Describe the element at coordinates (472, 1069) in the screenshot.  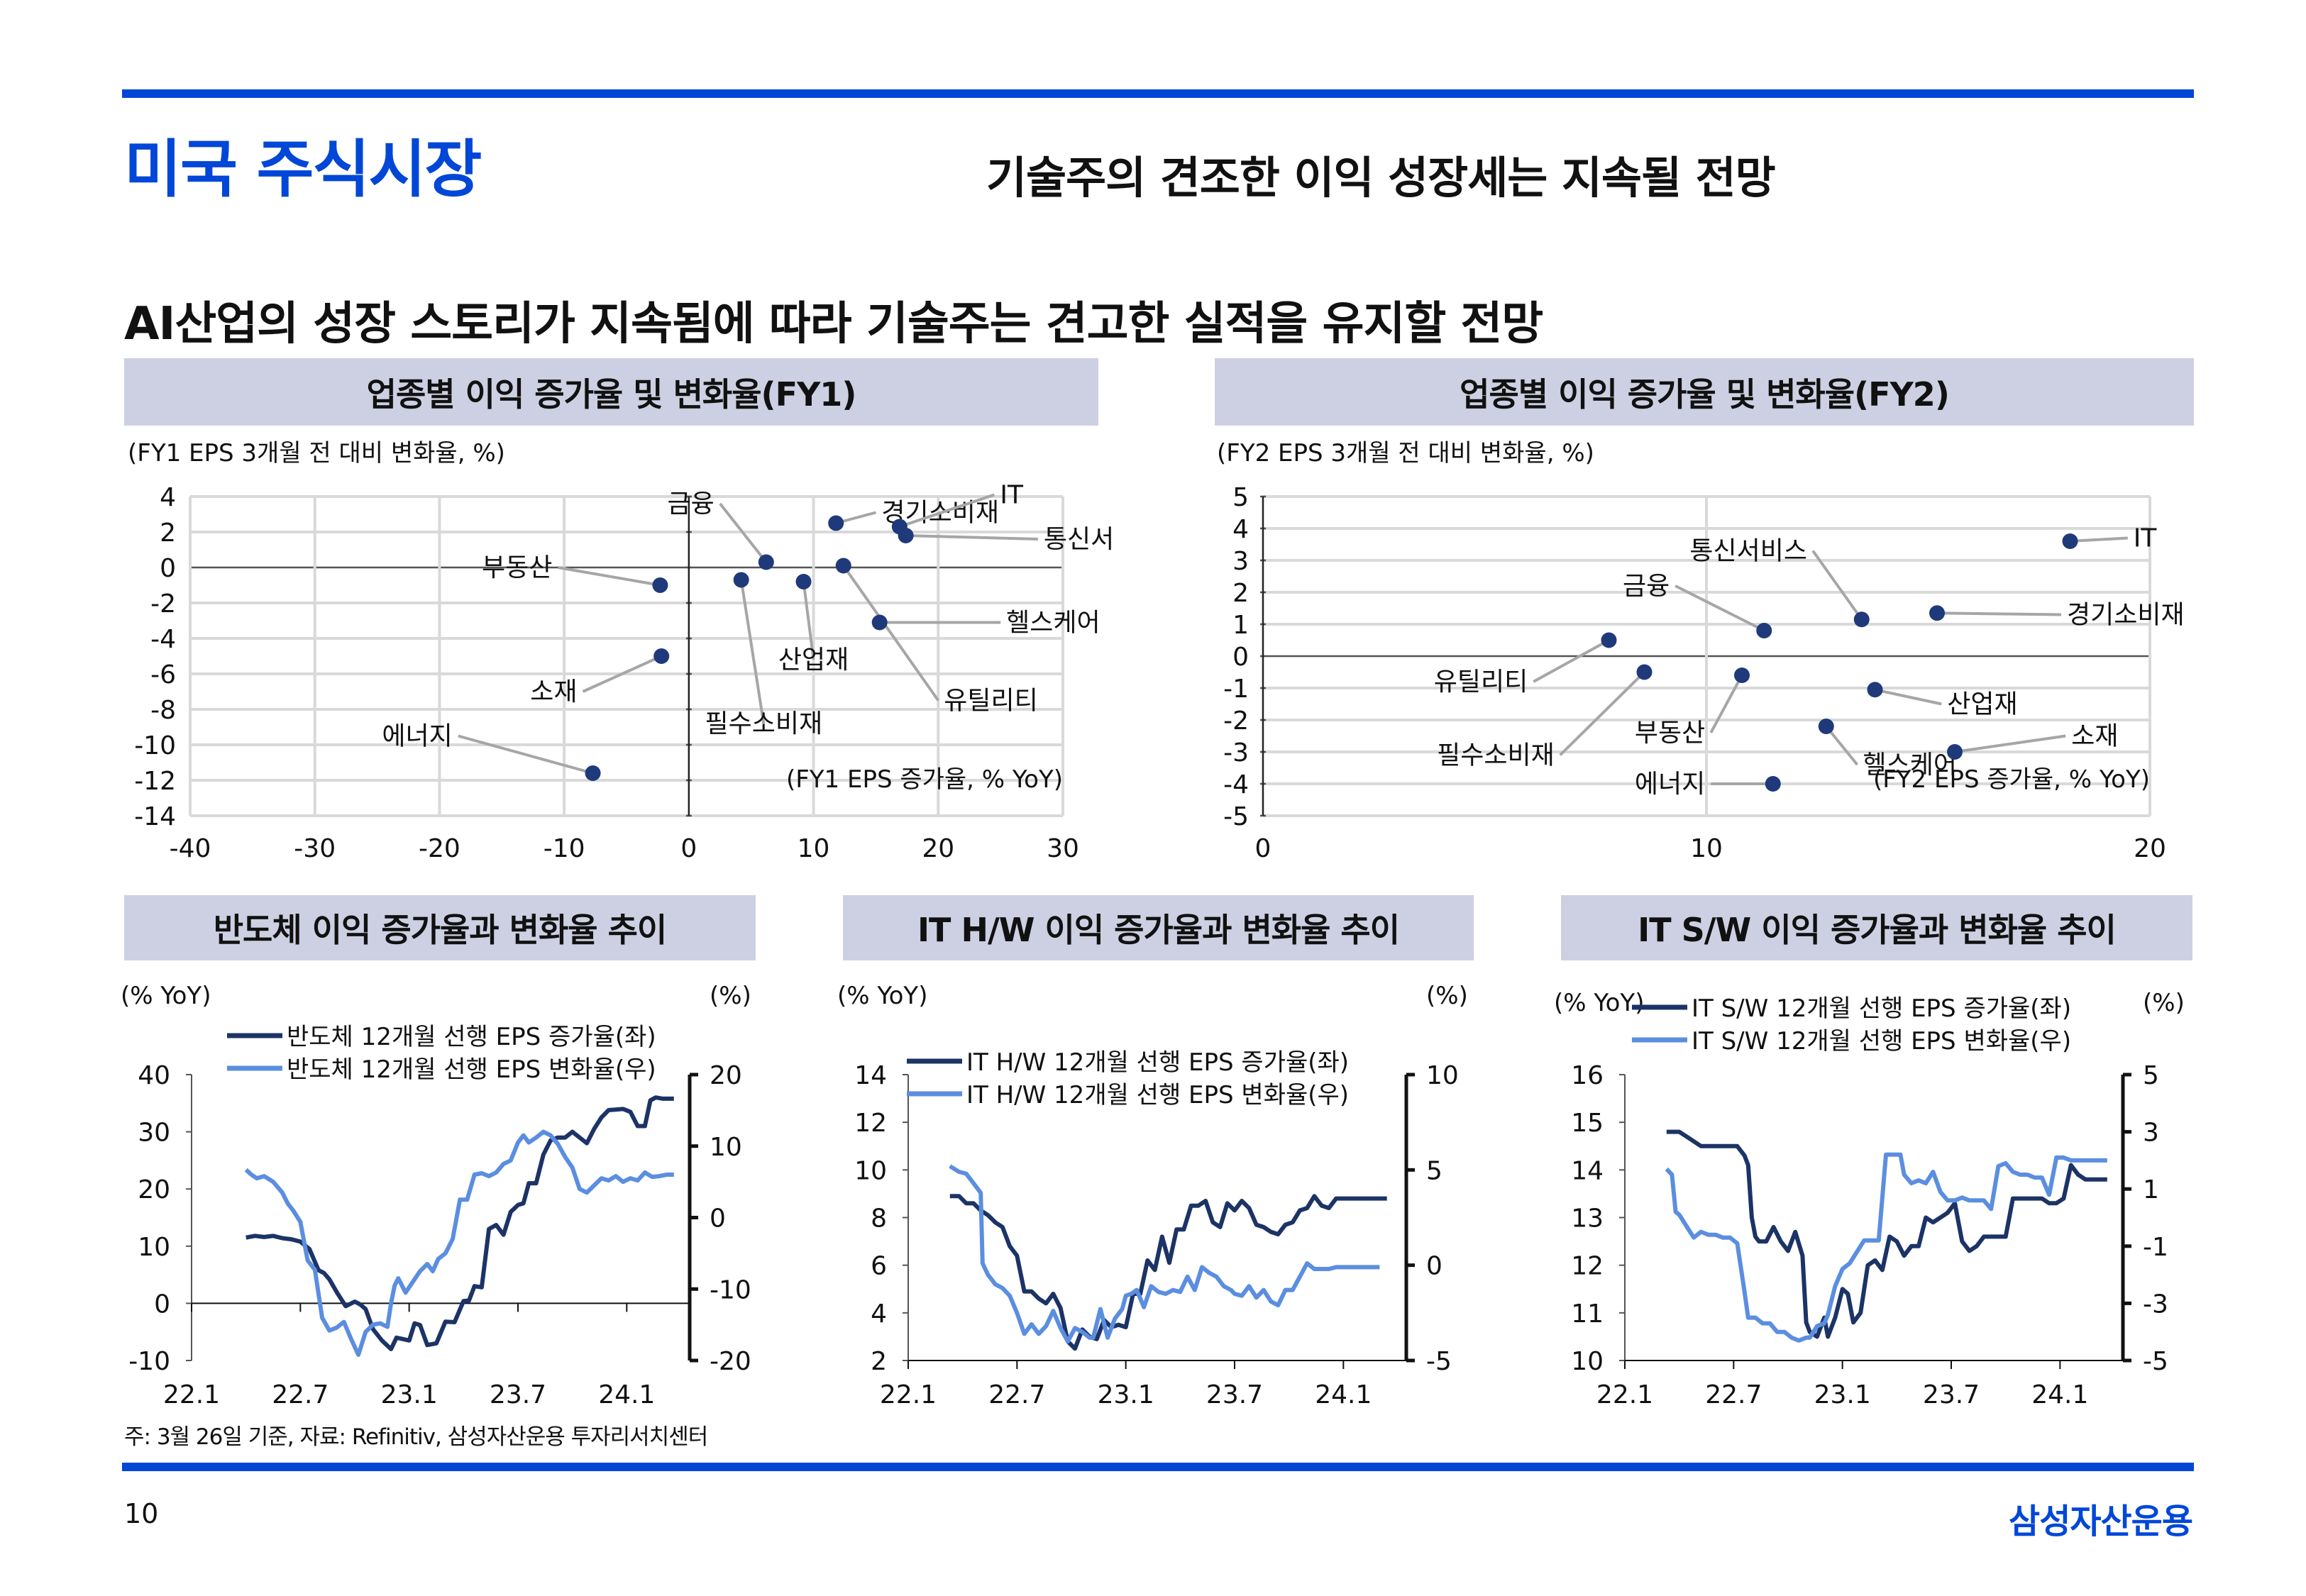
I see `legend-label: 반도체 12개월 선행 EPS 변화율(우)` at that location.